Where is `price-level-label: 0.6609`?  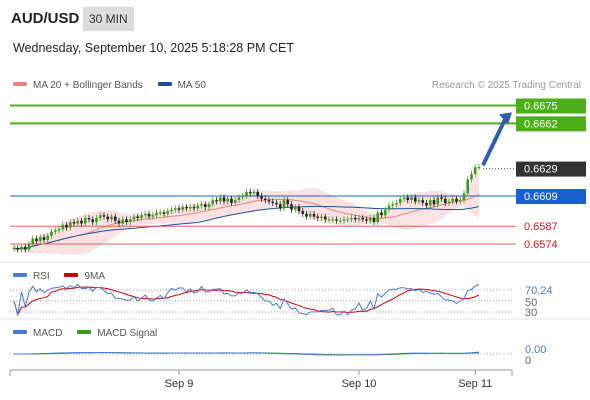 price-level-label: 0.6609 is located at coordinates (541, 197).